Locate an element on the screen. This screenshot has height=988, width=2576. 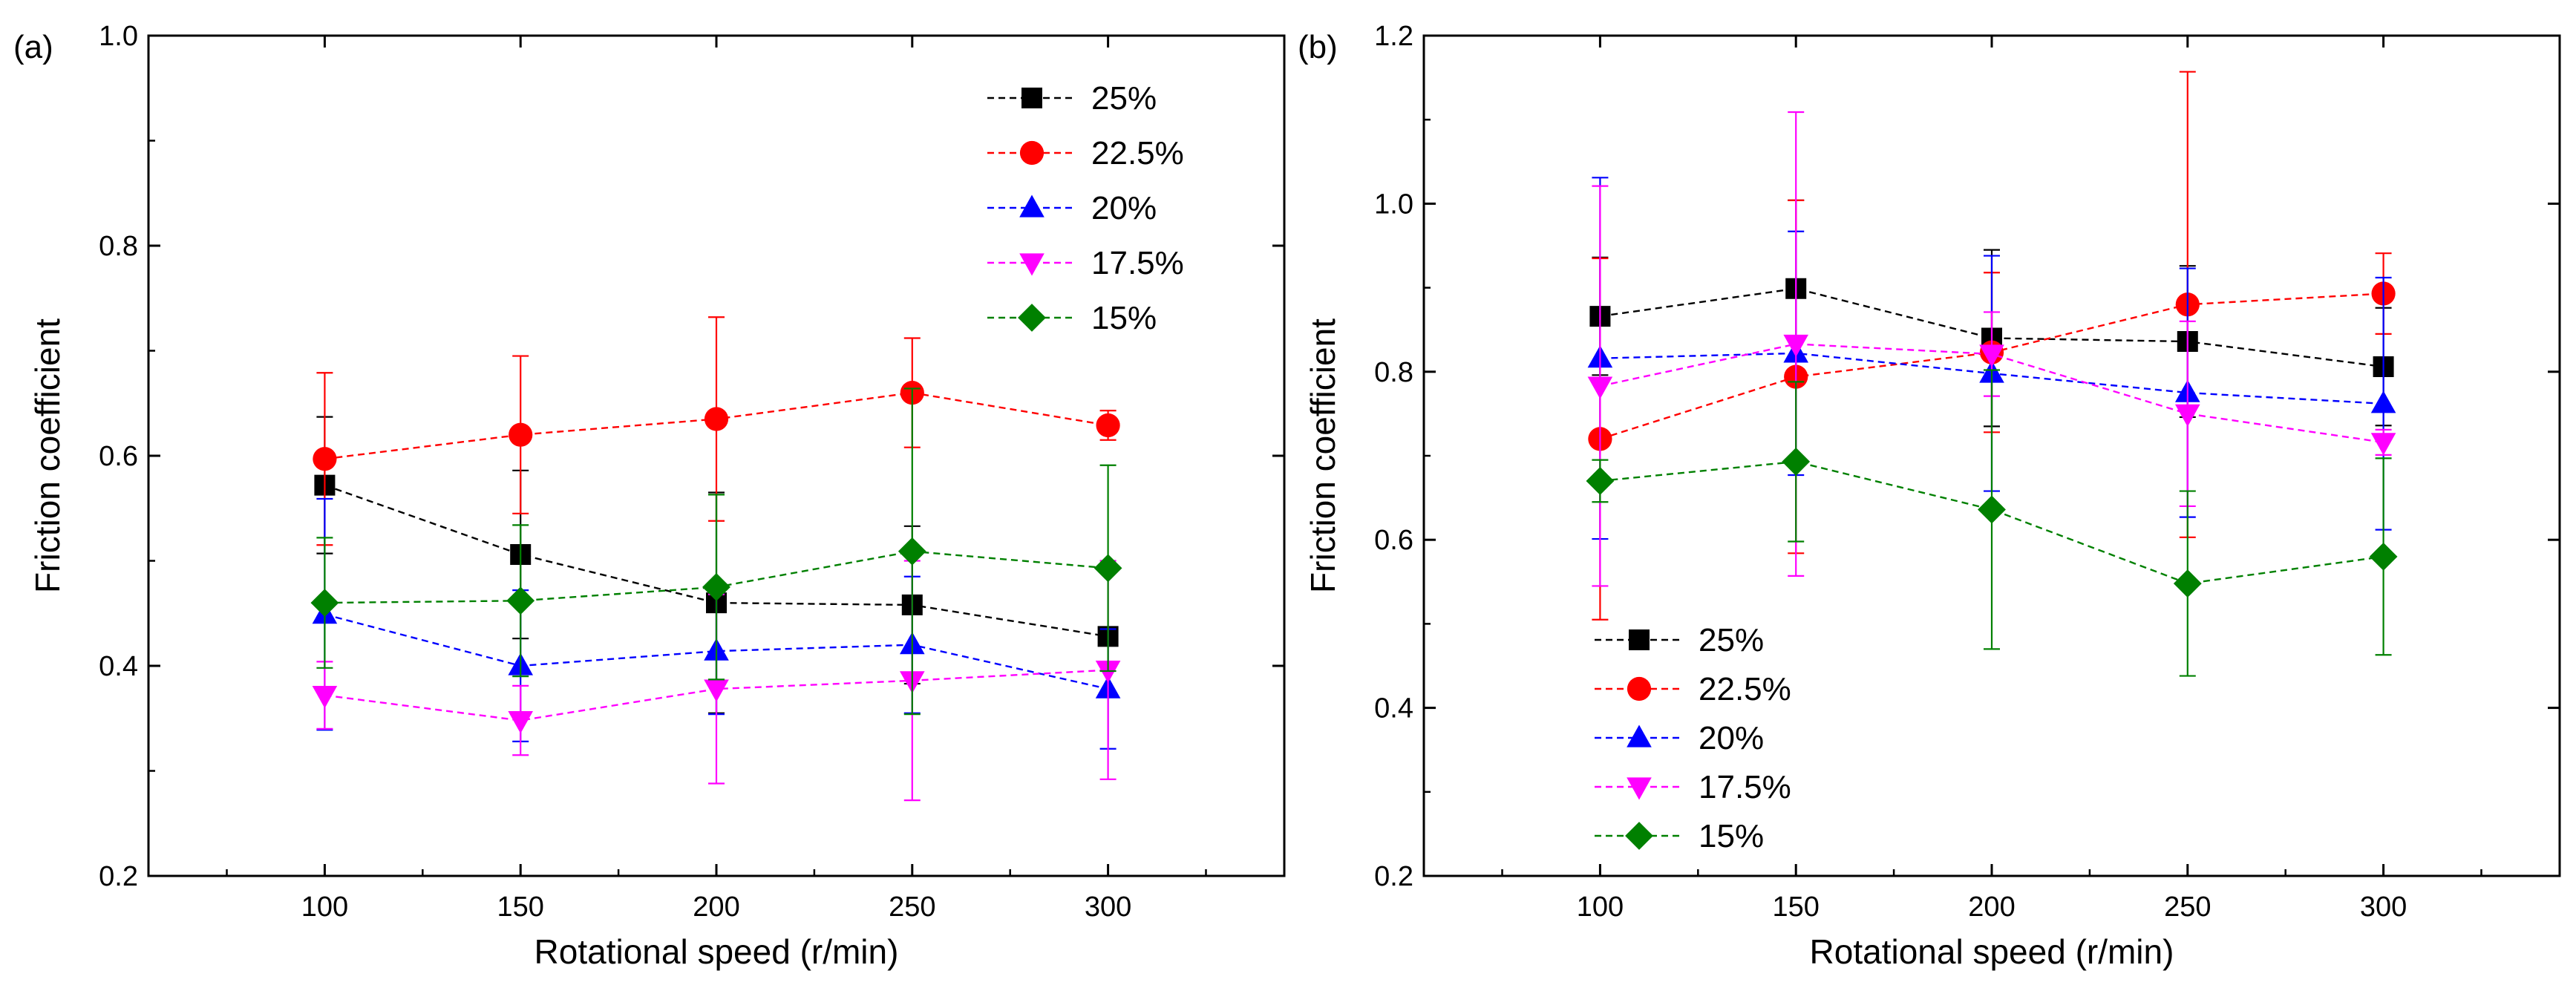
y-tick-label-a-0: 0.2 is located at coordinates (119, 876).